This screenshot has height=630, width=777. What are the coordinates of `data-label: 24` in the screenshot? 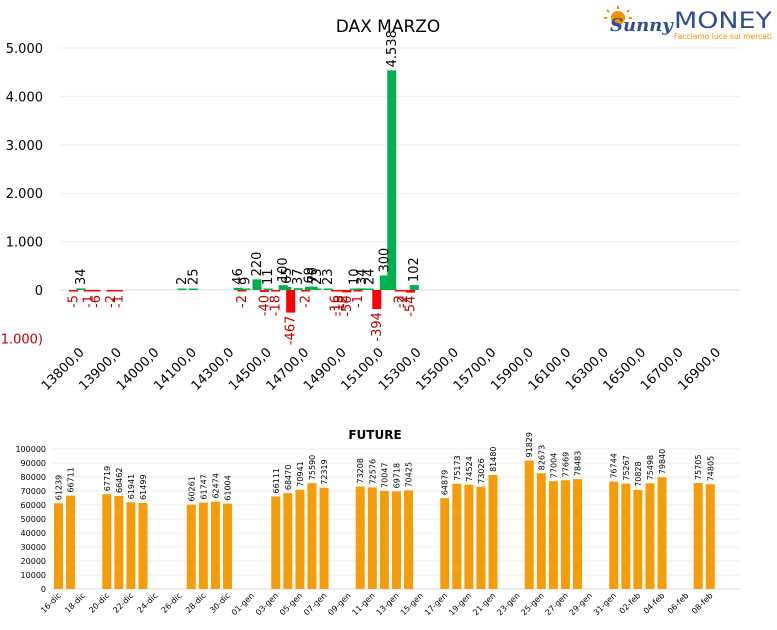 It's located at (369, 276).